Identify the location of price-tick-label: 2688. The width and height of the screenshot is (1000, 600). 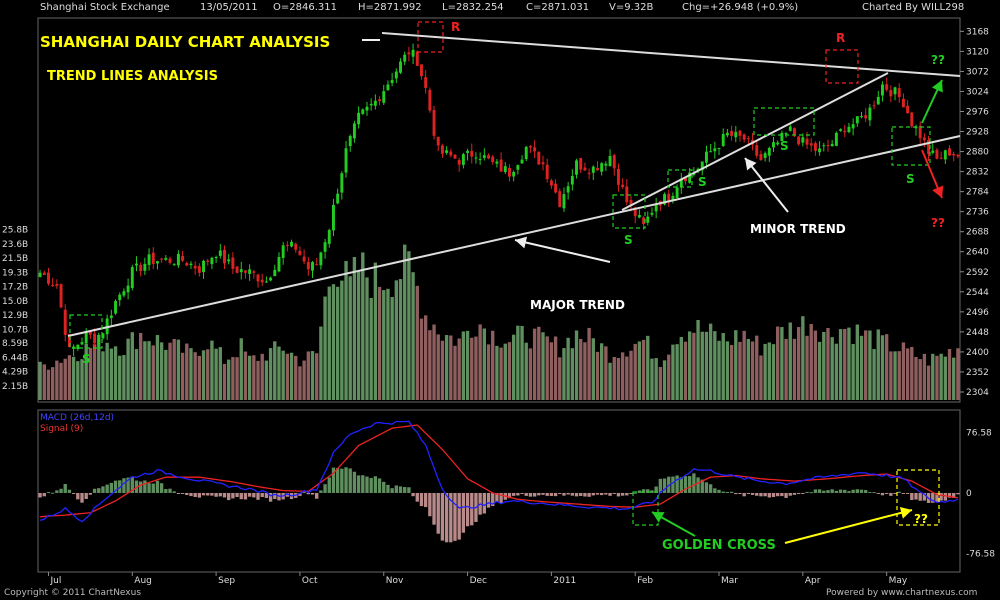
(977, 233).